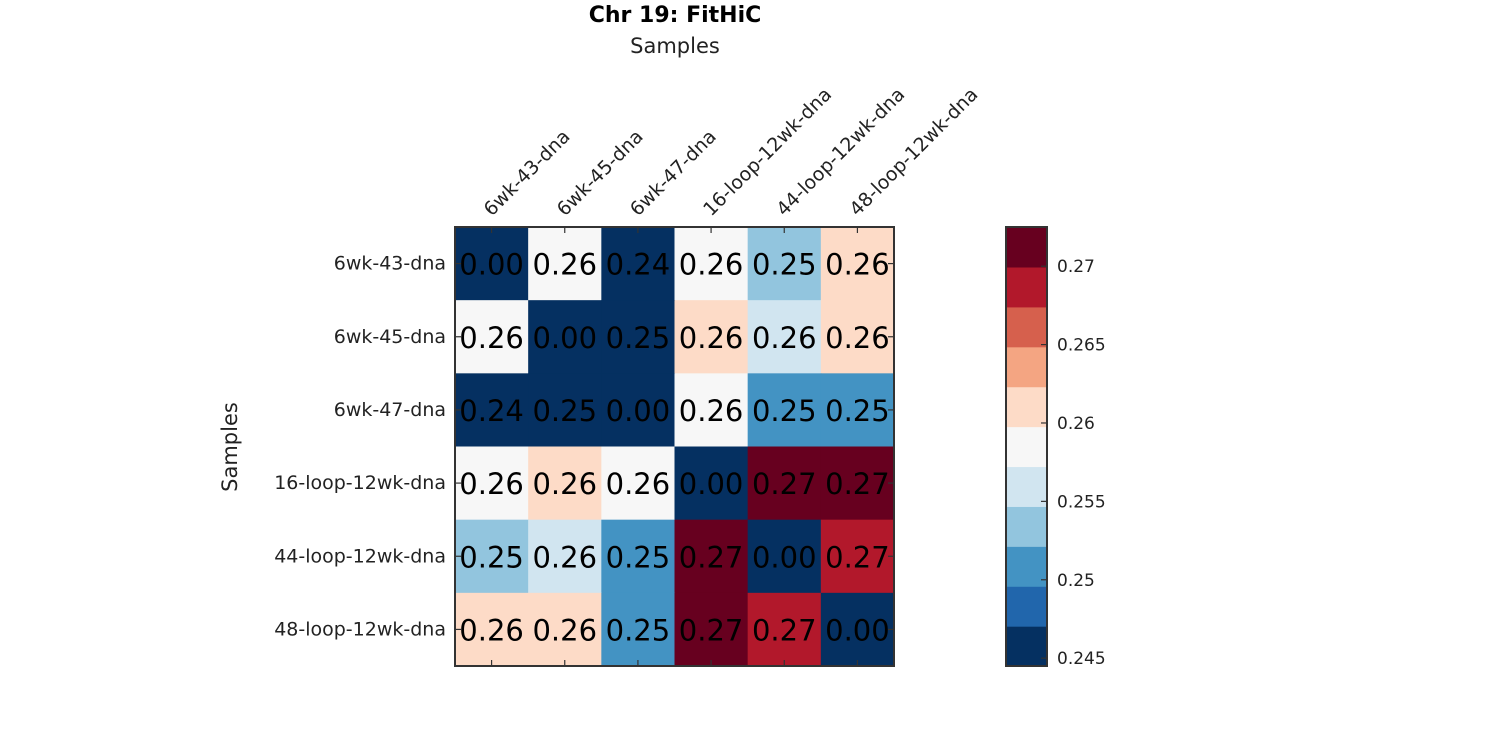 The height and width of the screenshot is (750, 1500). I want to click on colorbar-tick-label: 0.25, so click(1076, 581).